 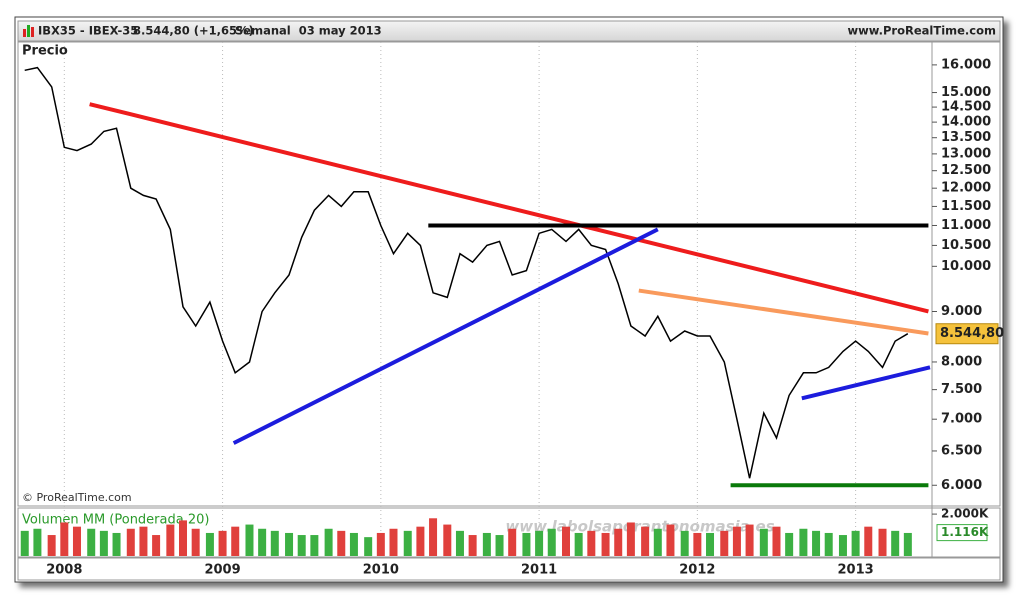 What do you see at coordinates (966, 64) in the screenshot?
I see `y-tick-label: 16.000` at bounding box center [966, 64].